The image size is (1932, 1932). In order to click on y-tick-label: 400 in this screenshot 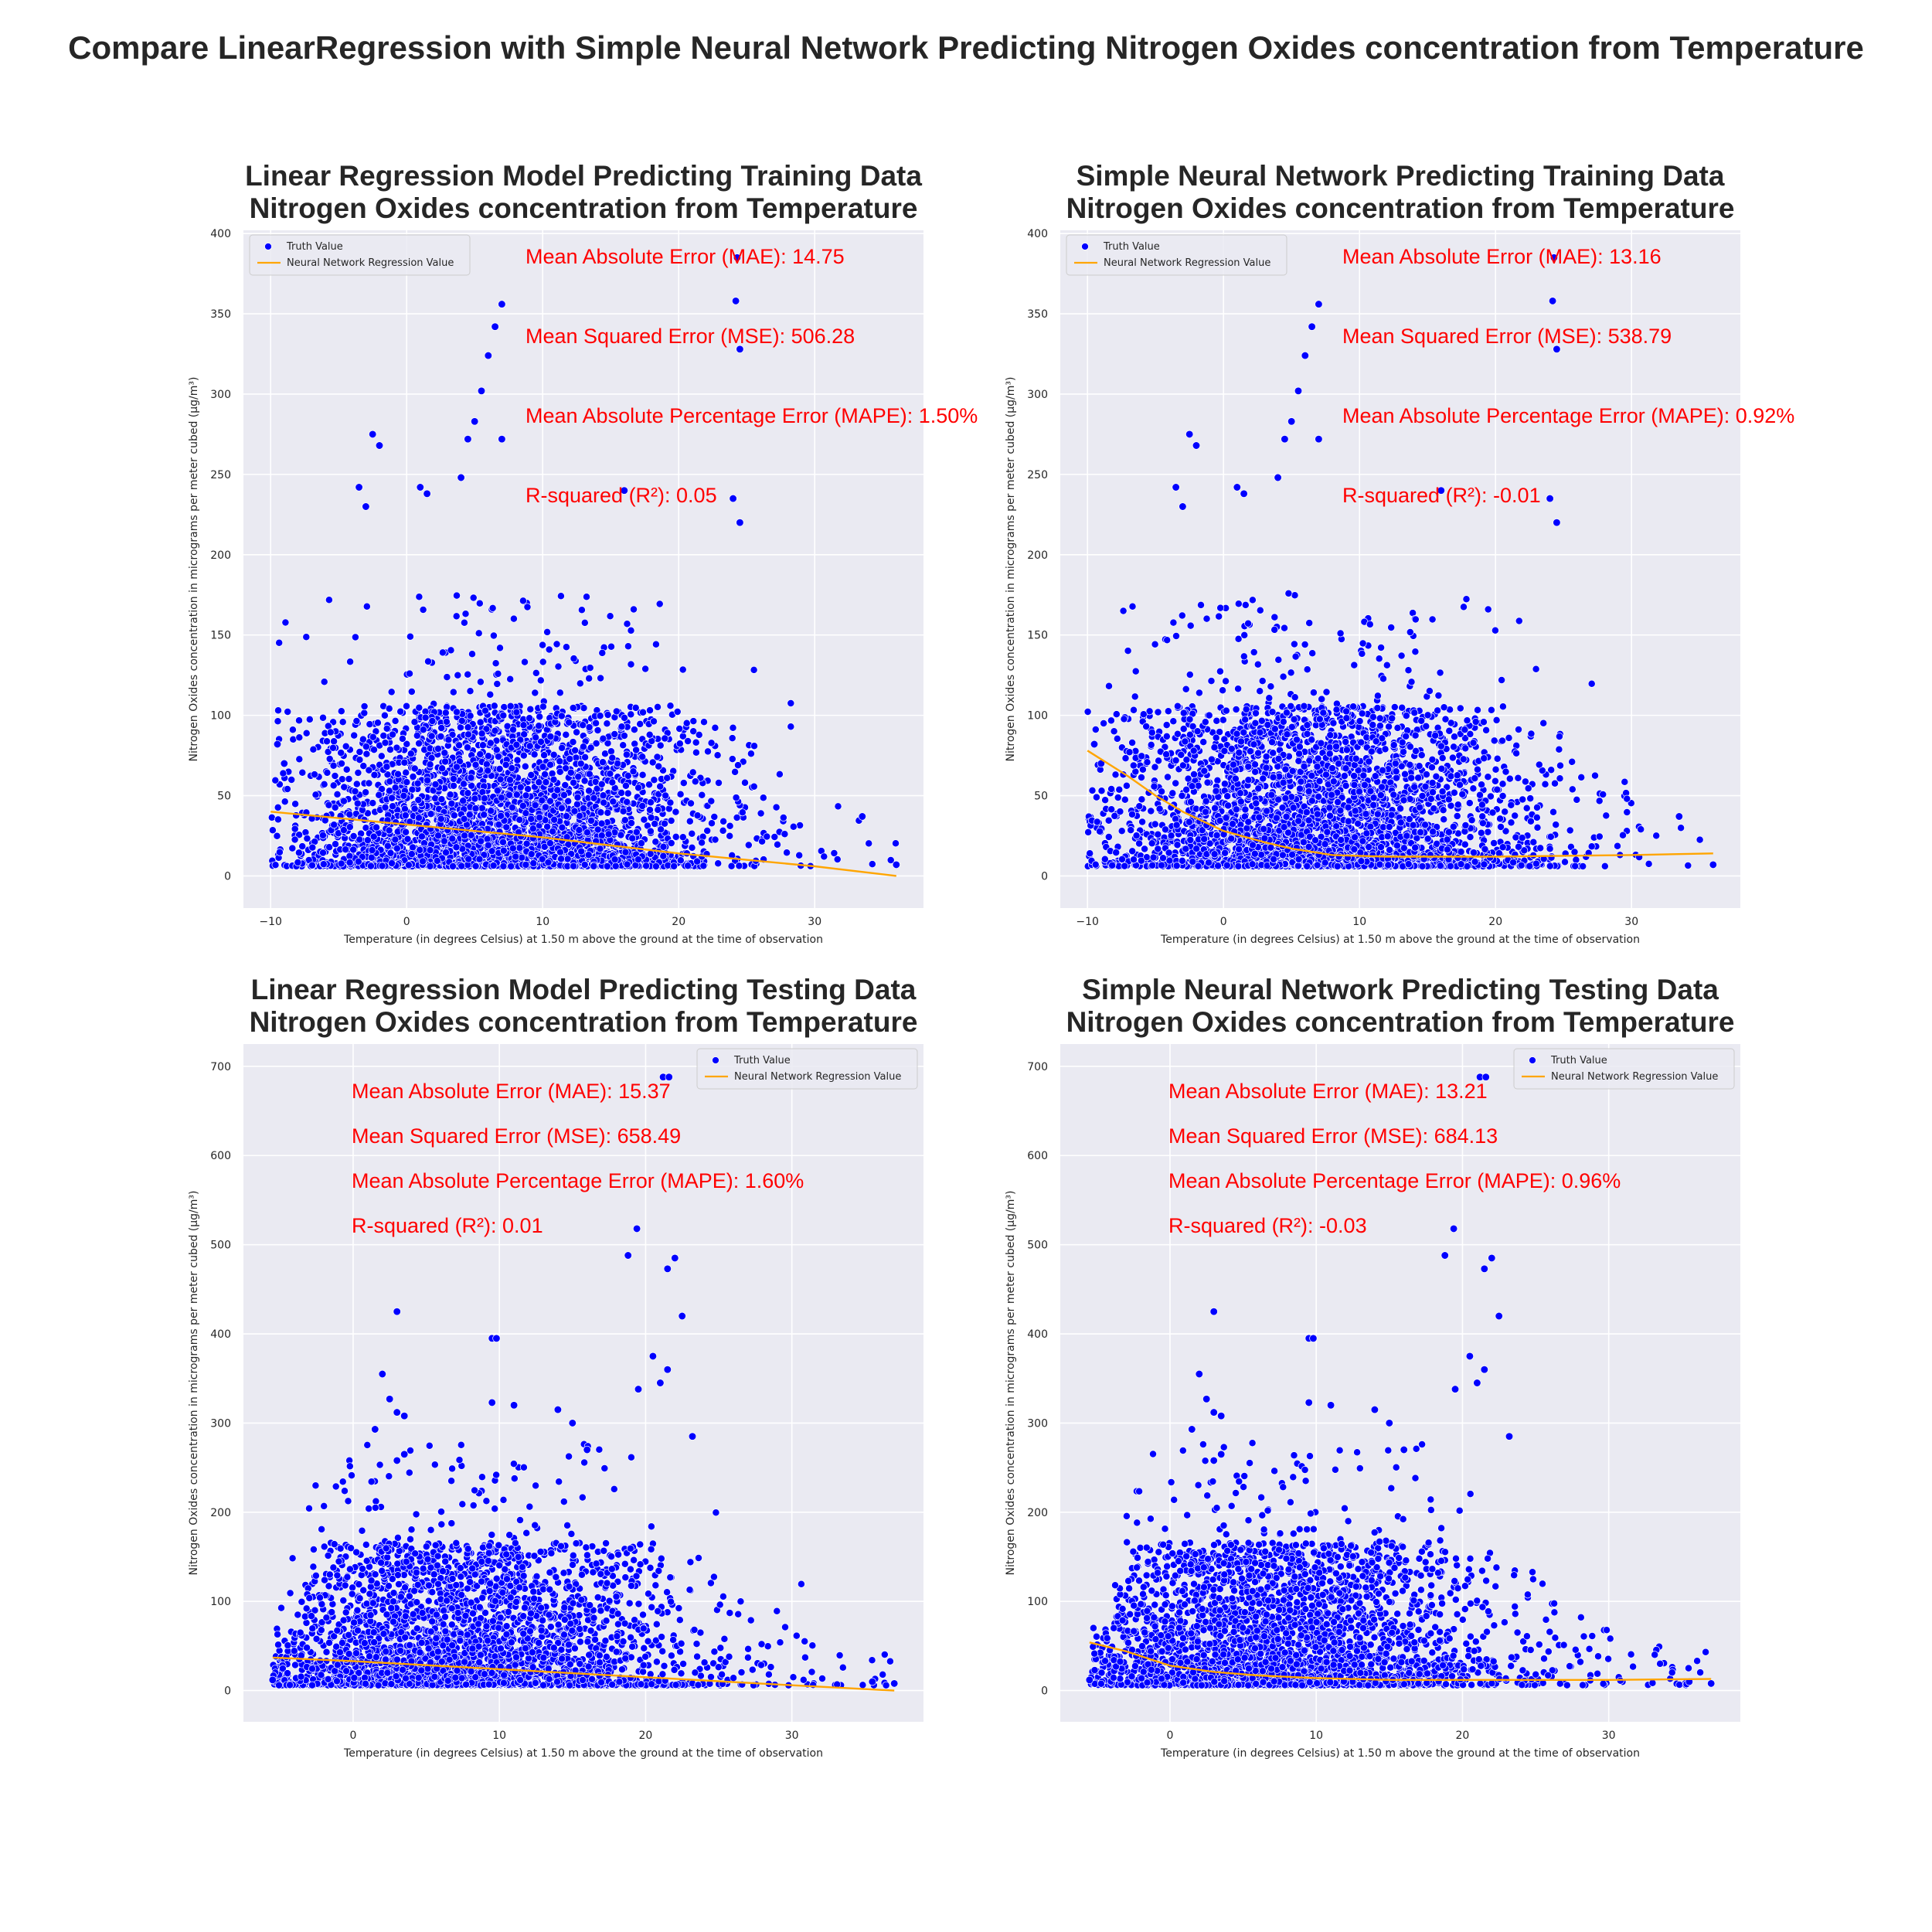, I will do `click(221, 234)`.